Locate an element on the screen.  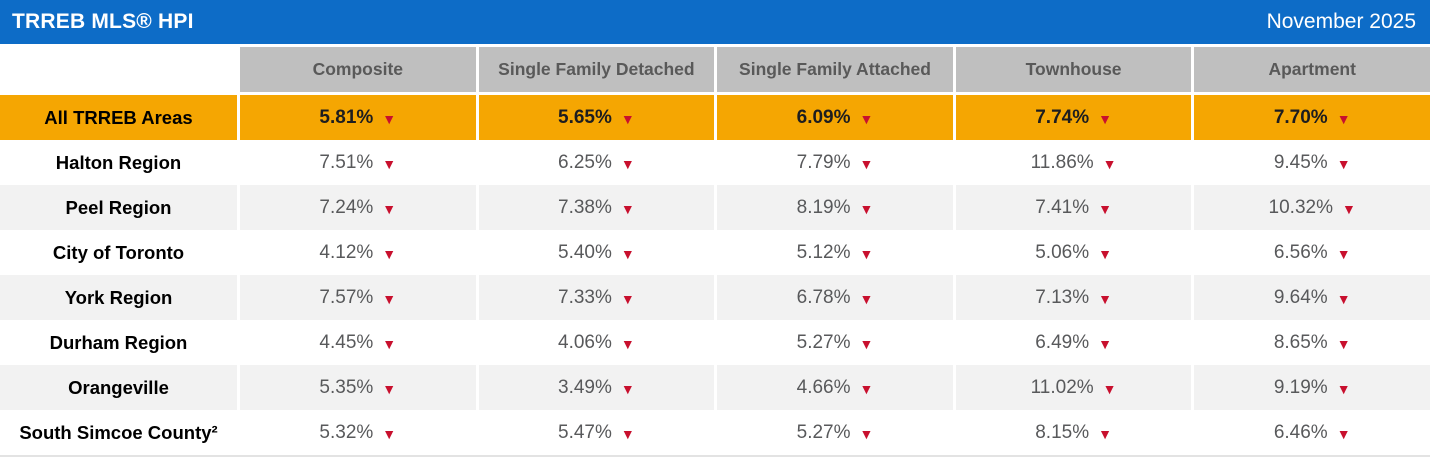
value-cell: 5.47% ▼ is located at coordinates (596, 432).